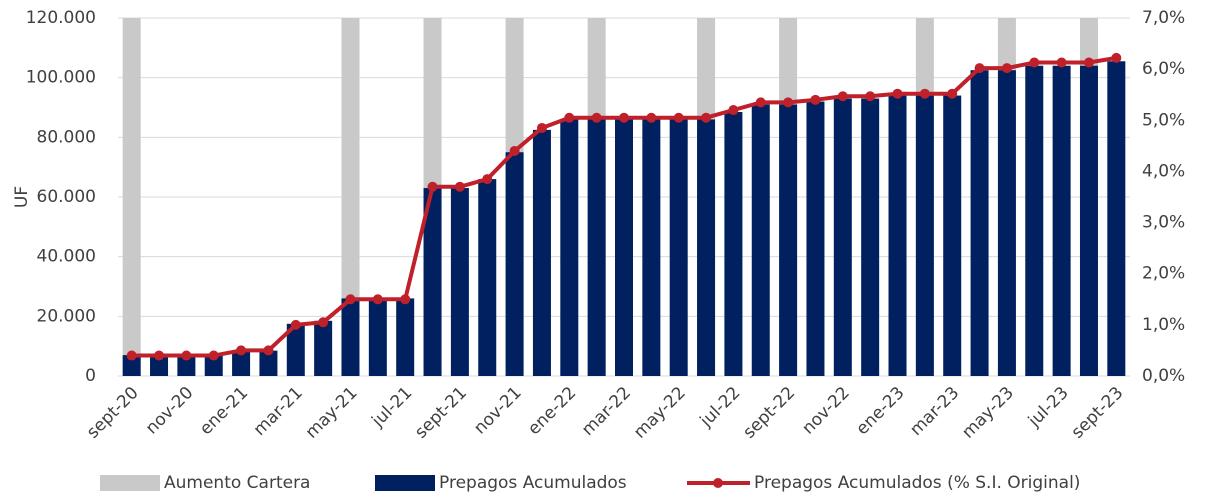  What do you see at coordinates (1163, 171) in the screenshot?
I see `y2-tick-label: 4,0%` at bounding box center [1163, 171].